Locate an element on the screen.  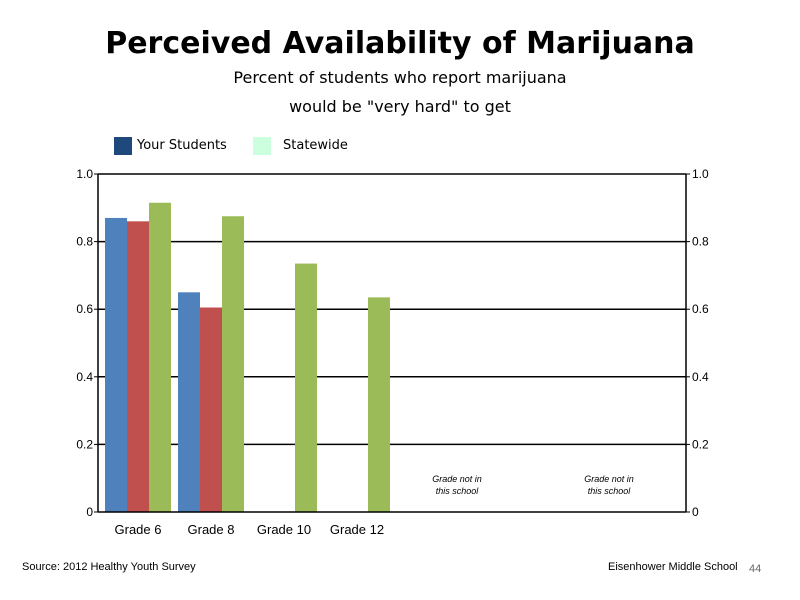
page-number: 44 is located at coordinates (755, 569).